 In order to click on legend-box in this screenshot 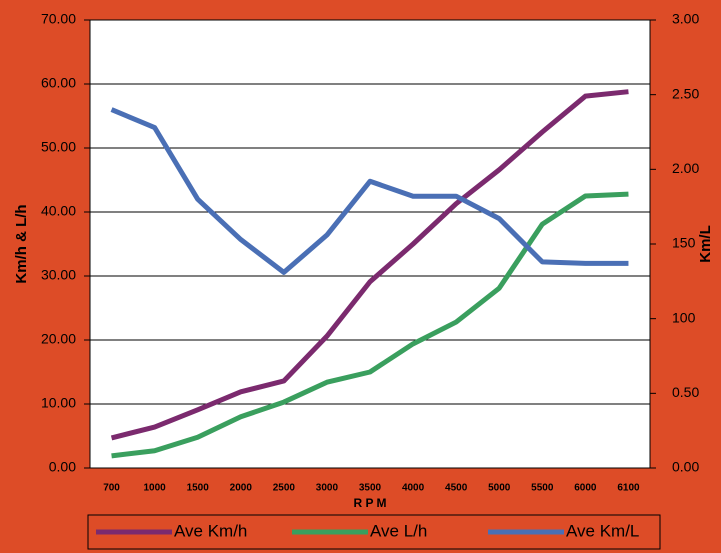, I will do `click(374, 532)`.